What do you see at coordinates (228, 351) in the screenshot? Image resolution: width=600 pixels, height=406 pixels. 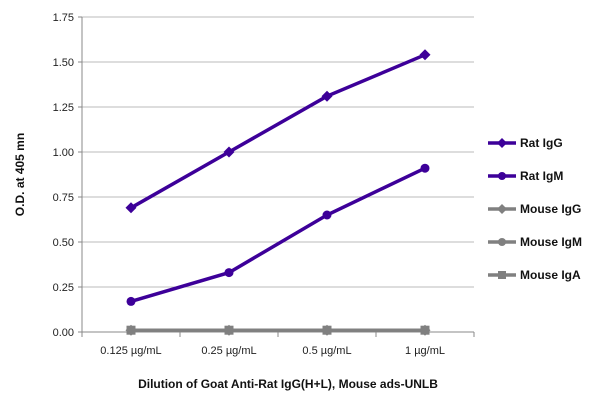 I see `x-tick-label: 0.25 µg/mL` at bounding box center [228, 351].